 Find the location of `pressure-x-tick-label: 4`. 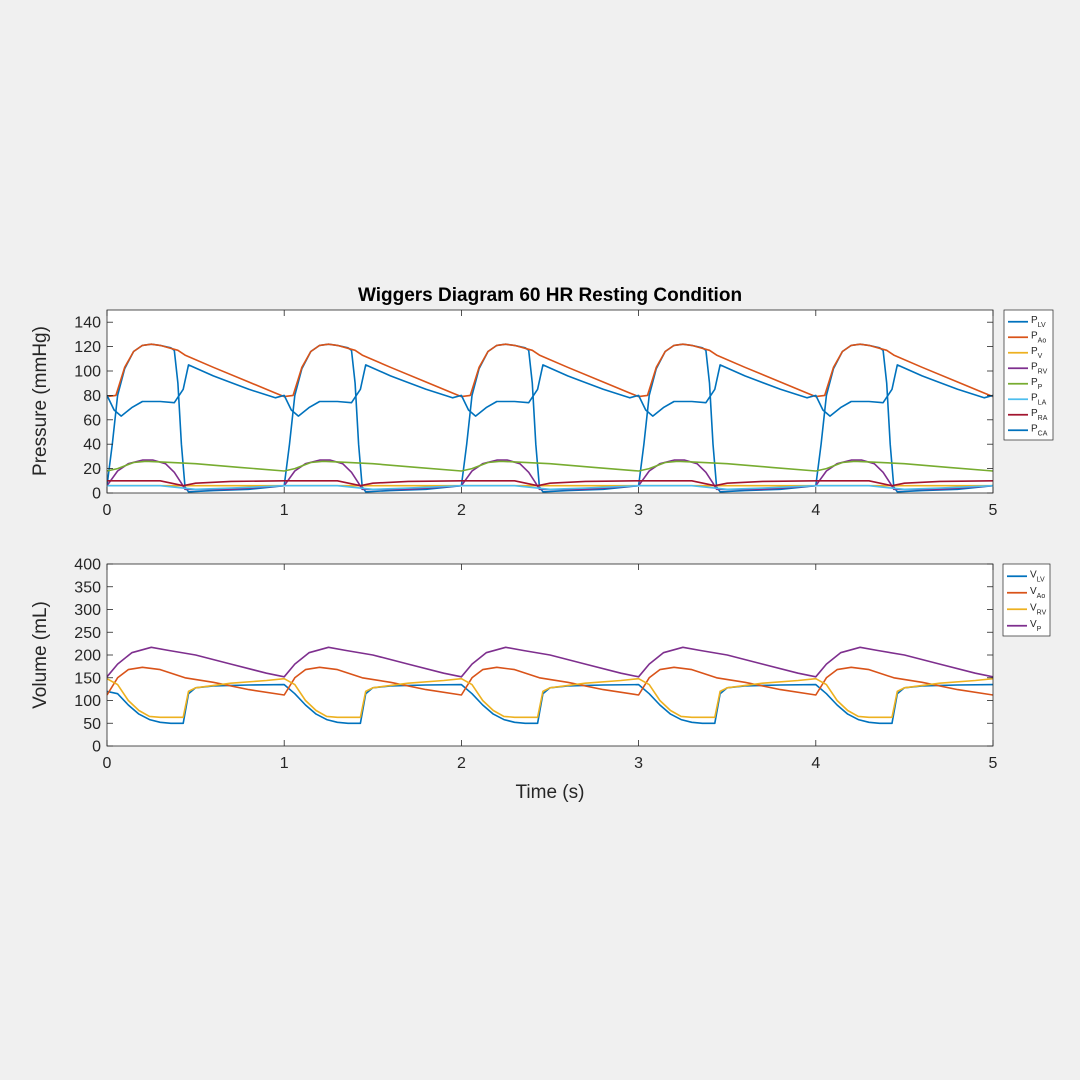

pressure-x-tick-label: 4 is located at coordinates (815, 510).